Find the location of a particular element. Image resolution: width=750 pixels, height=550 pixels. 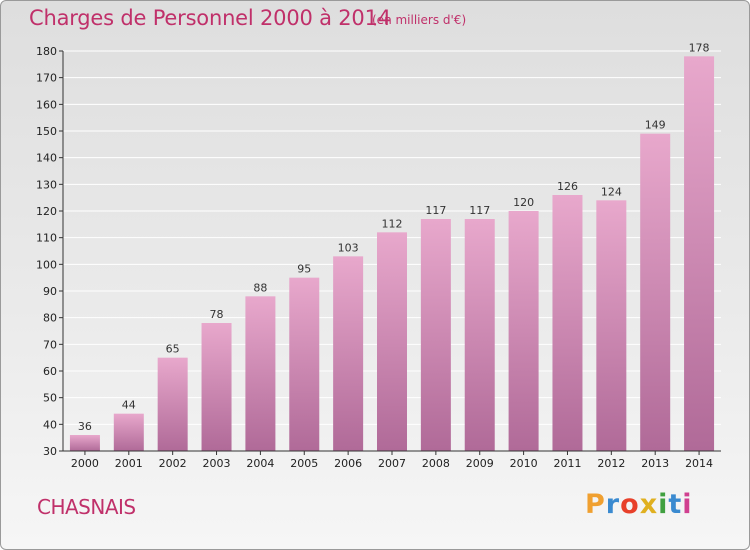

y-tick-label: 100 is located at coordinates (46, 264).